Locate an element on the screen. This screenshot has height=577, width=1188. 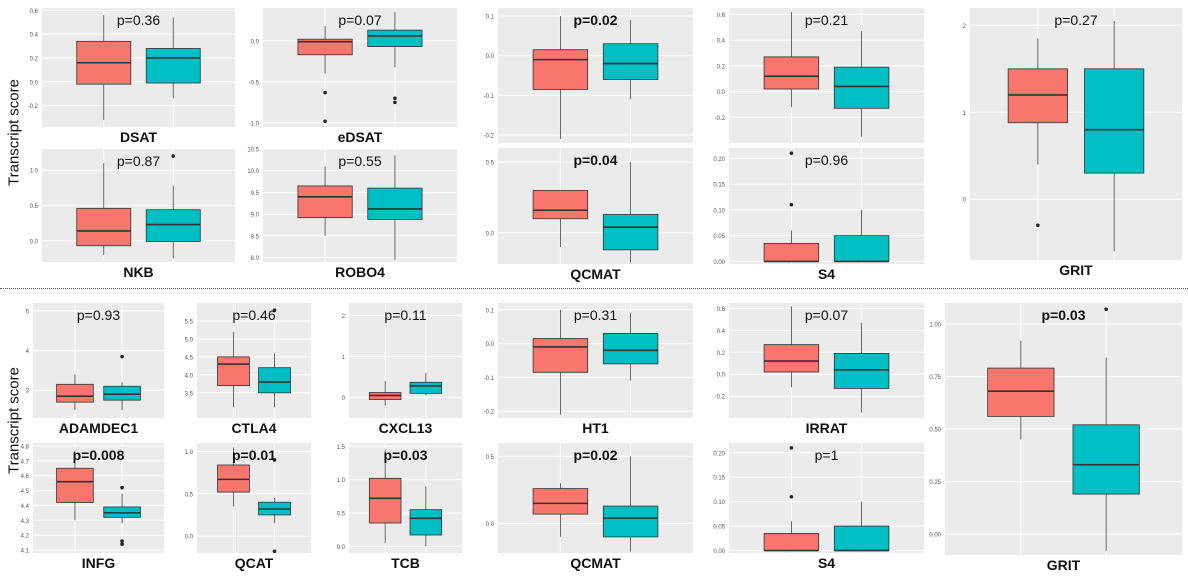
gene-label: QCMAT is located at coordinates (595, 563).